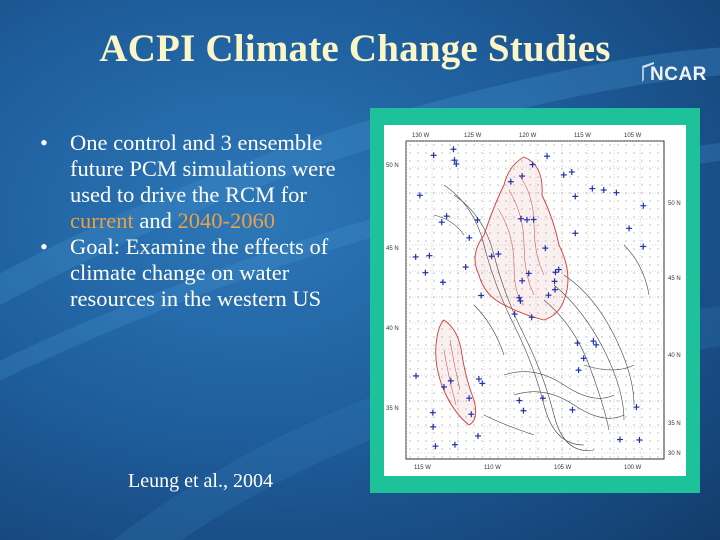 The image size is (720, 540). Describe the element at coordinates (492, 468) in the screenshot. I see `bottom-label: 110 W` at that location.